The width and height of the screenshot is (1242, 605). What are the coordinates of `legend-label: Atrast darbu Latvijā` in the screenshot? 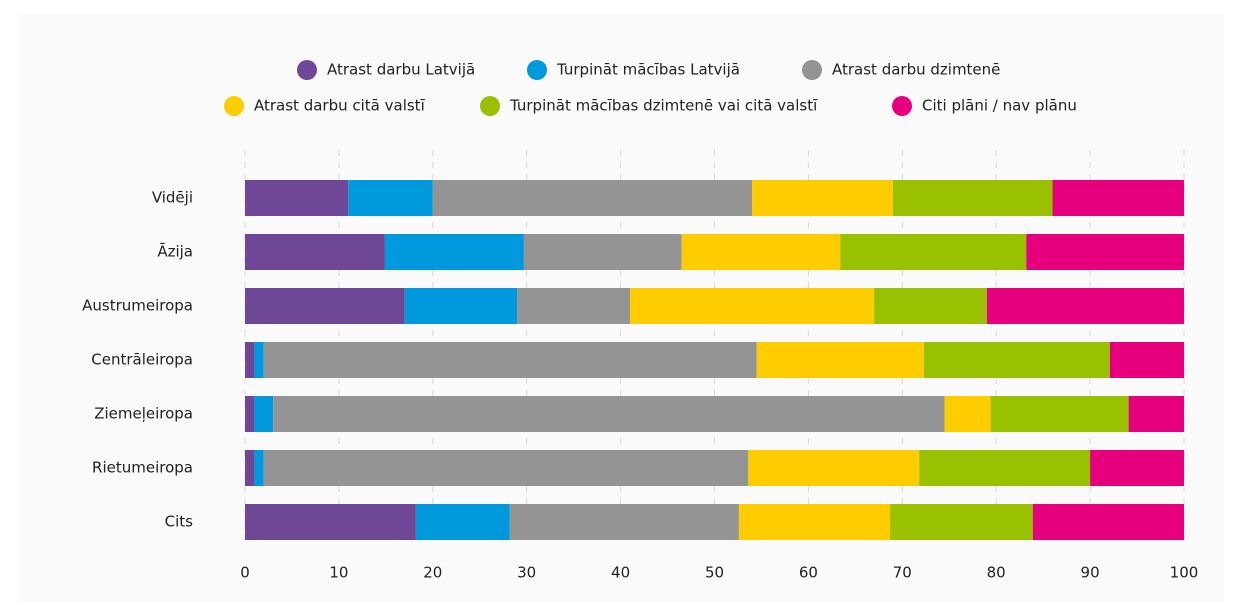 It's located at (401, 70).